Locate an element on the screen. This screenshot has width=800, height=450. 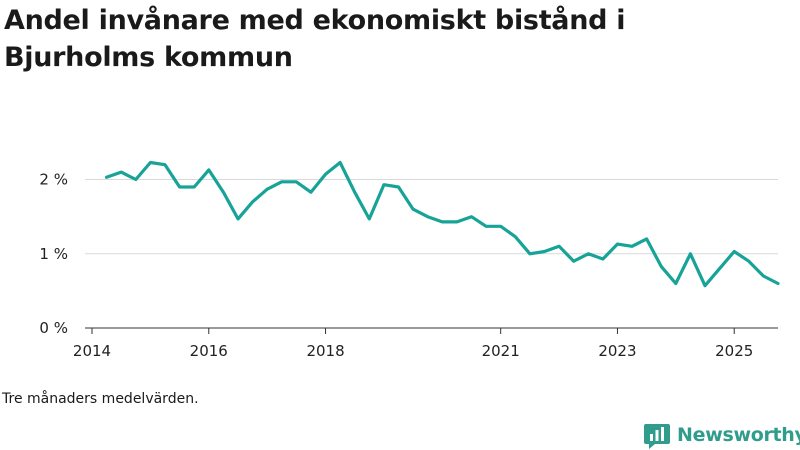
x-tick-label: 2025 is located at coordinates (734, 351).